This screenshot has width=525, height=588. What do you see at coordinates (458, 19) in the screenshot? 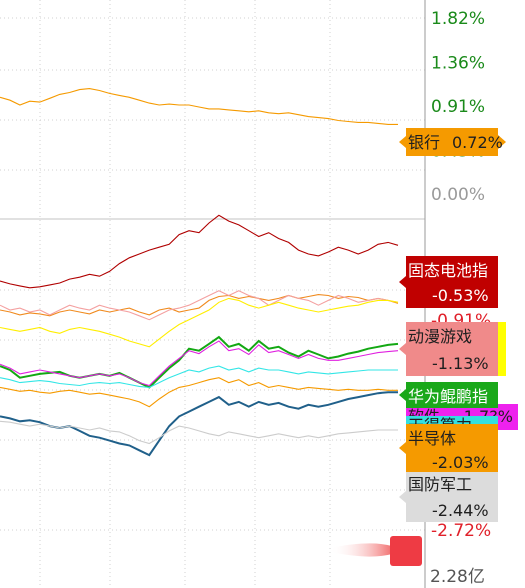
I see `y-tick-label: 1.82%` at bounding box center [458, 19].